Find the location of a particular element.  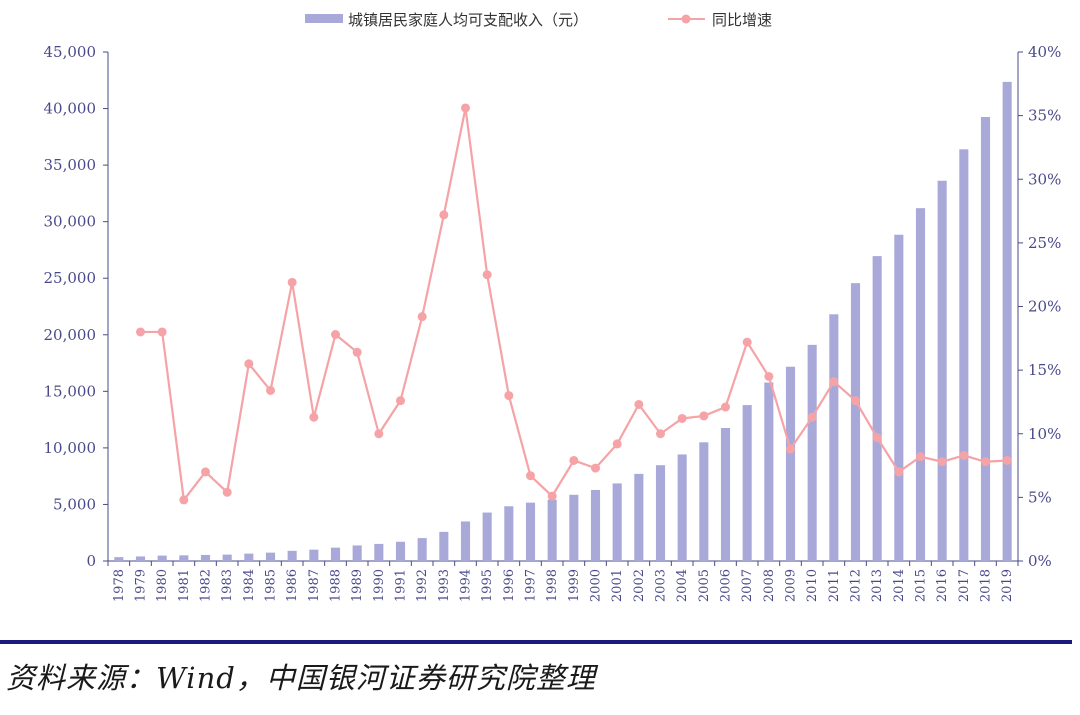

x-axis-tick-label: 1981 is located at coordinates (184, 585).